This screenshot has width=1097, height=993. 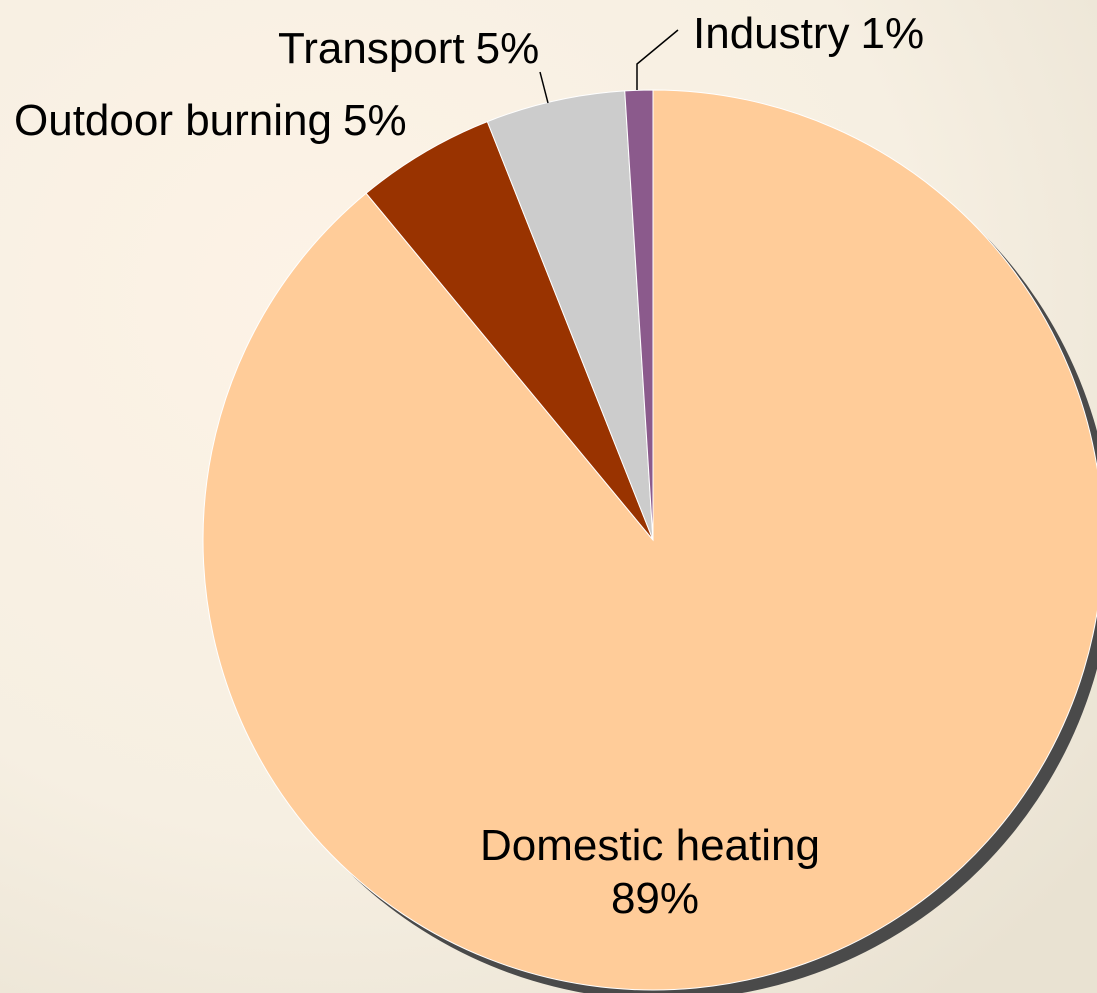 I want to click on pie-slice, so click(x=639, y=315).